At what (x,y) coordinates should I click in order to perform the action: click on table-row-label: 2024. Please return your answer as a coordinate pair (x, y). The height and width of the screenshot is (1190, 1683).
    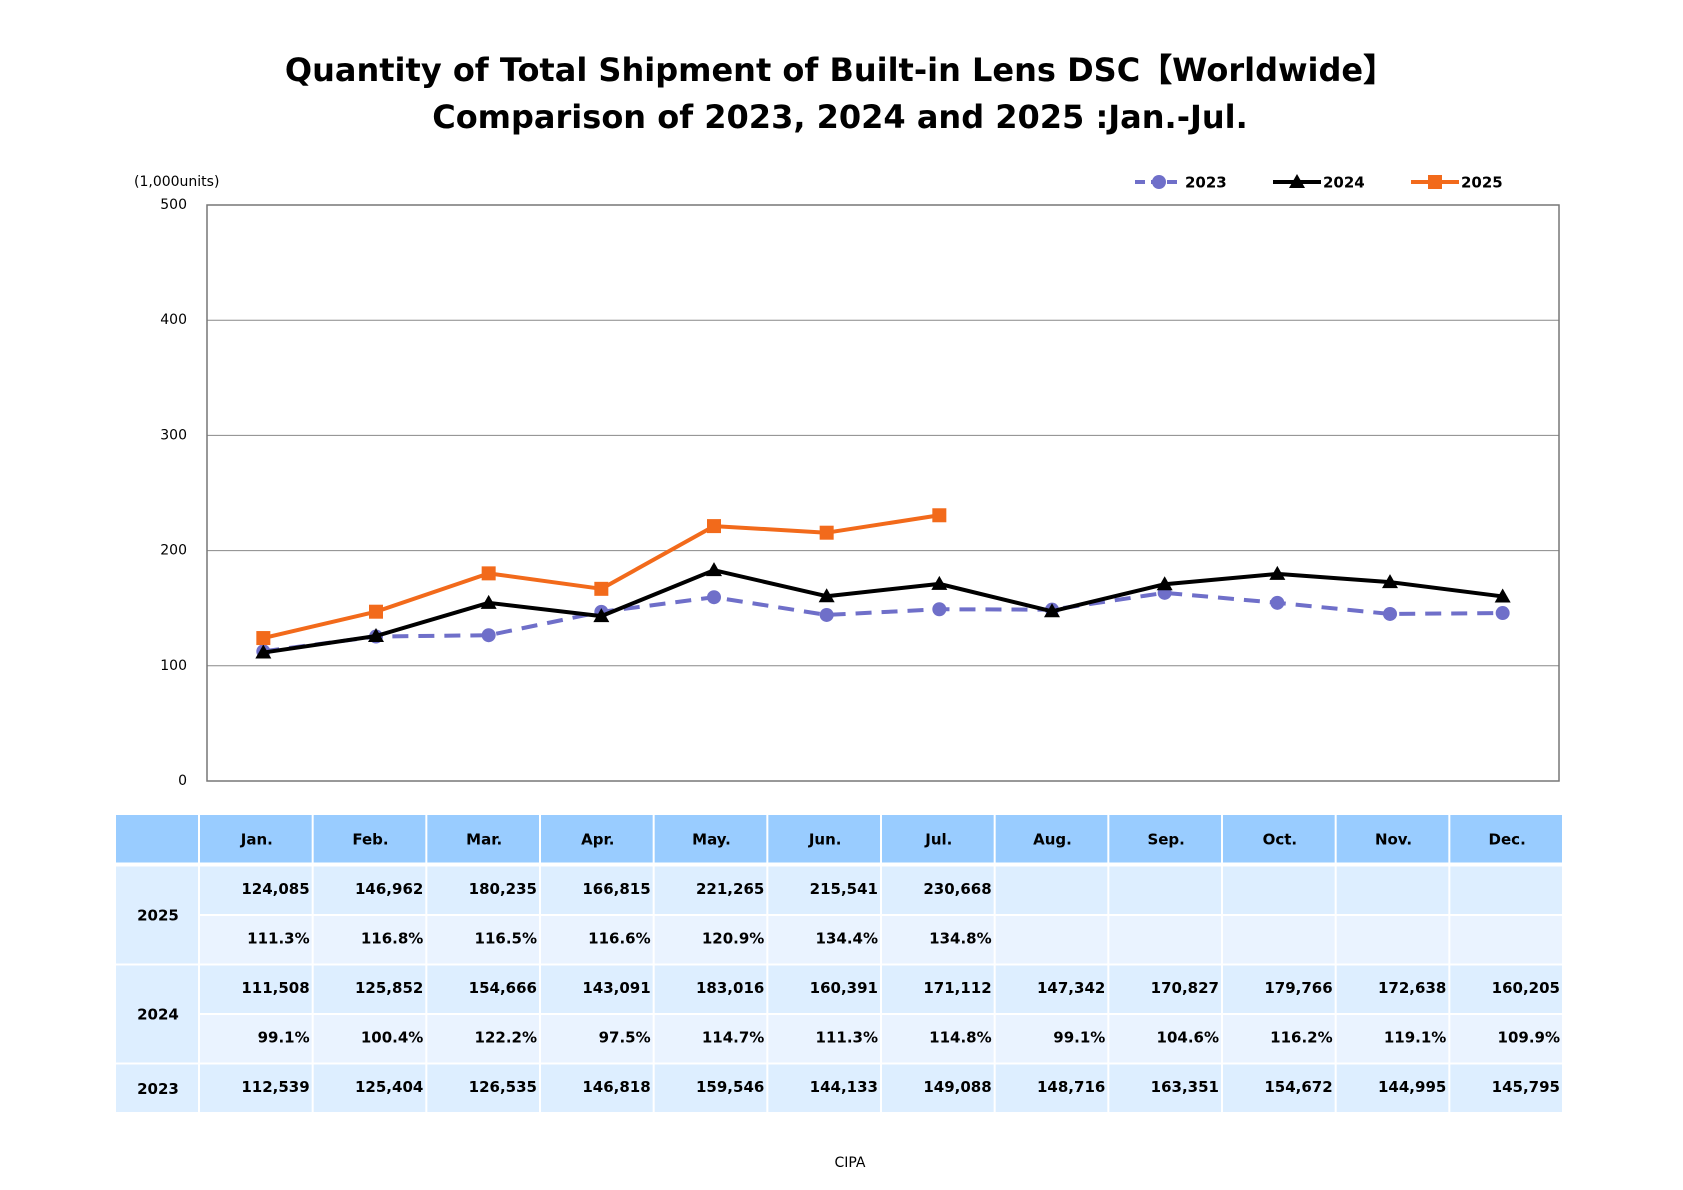
    Looking at the image, I should click on (158, 1015).